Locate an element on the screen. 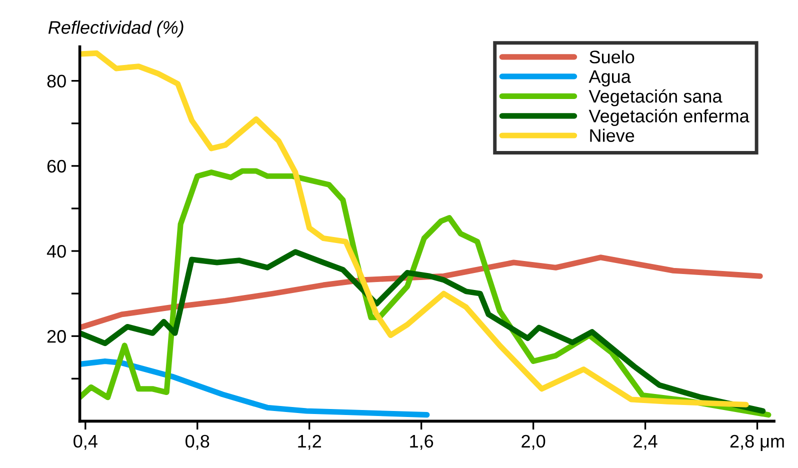 This screenshot has height=468, width=798. legend-label: Suelo is located at coordinates (612, 57).